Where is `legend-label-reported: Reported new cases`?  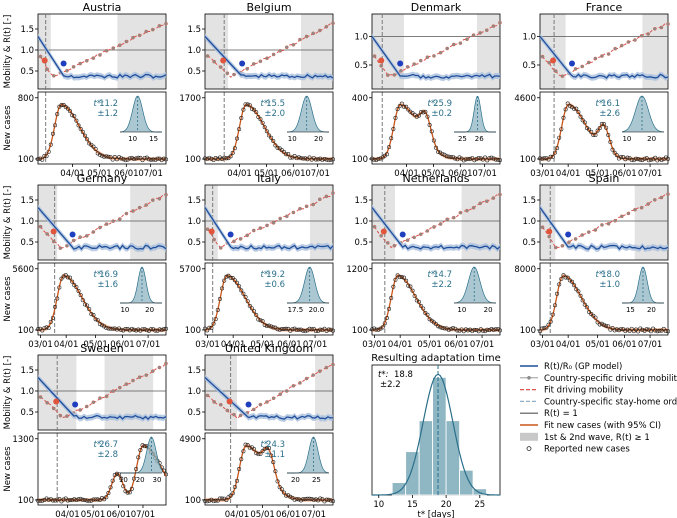
legend-label-reported: Reported new cases is located at coordinates (587, 450).